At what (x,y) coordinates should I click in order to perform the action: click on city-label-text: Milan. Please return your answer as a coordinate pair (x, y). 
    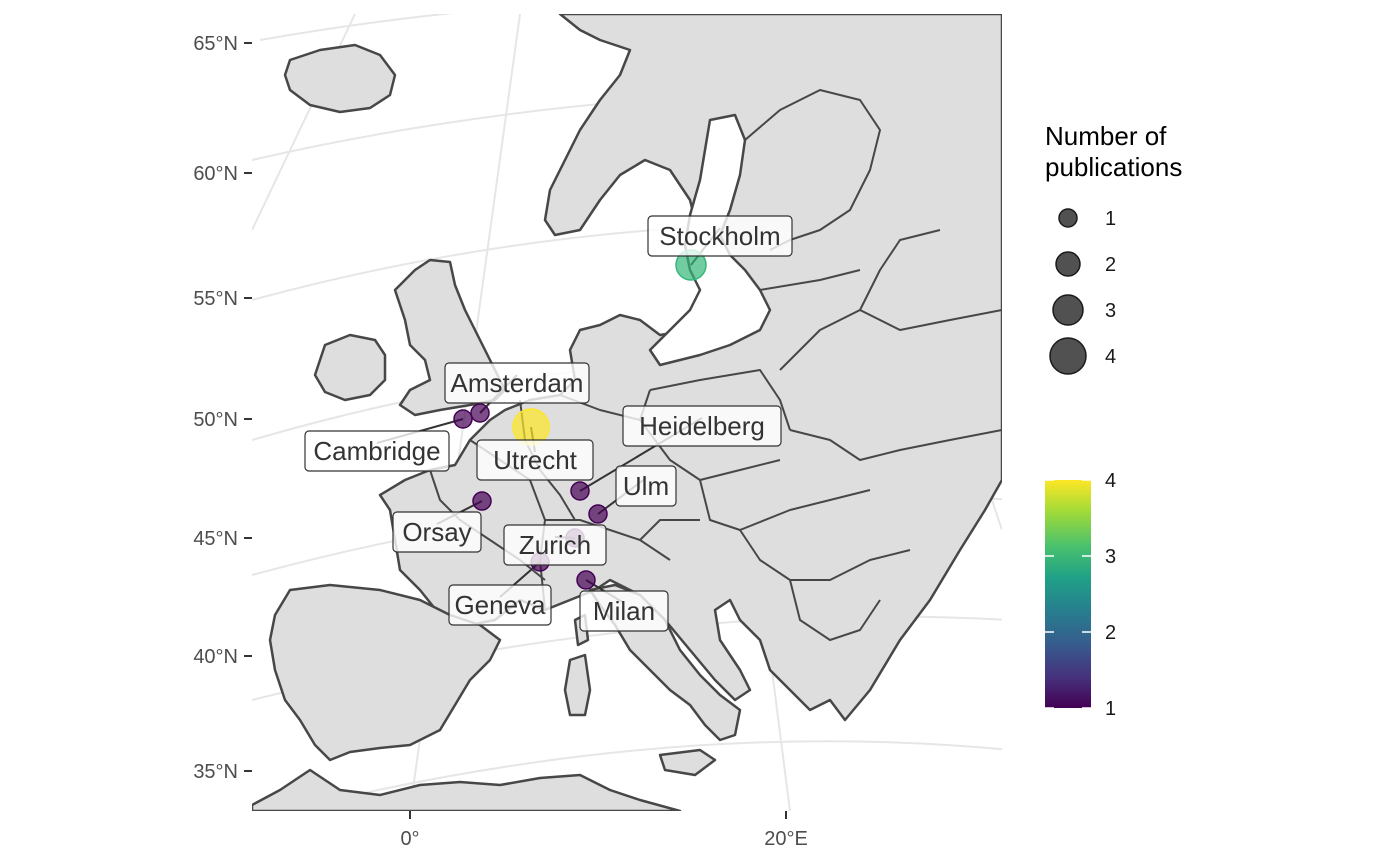
    Looking at the image, I should click on (624, 611).